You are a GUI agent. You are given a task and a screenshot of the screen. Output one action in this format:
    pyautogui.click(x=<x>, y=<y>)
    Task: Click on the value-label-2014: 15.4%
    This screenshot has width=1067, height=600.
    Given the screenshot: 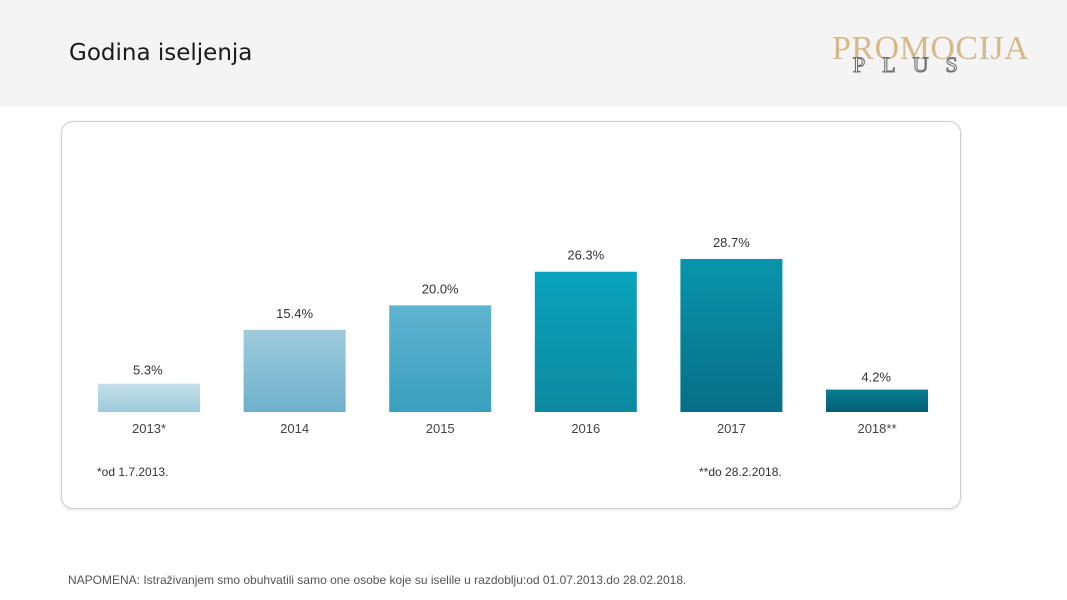 What is the action you would take?
    pyautogui.click(x=294, y=313)
    